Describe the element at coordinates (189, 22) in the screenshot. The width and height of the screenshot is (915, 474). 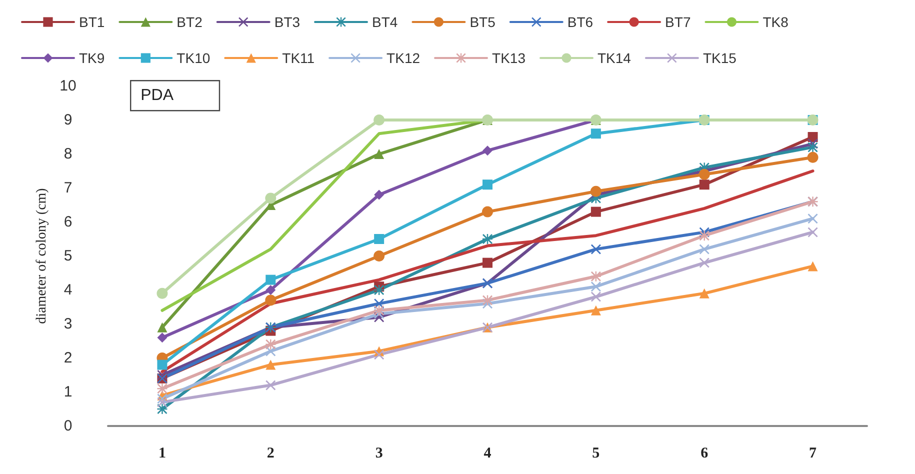
I see `legend-label: BT2` at that location.